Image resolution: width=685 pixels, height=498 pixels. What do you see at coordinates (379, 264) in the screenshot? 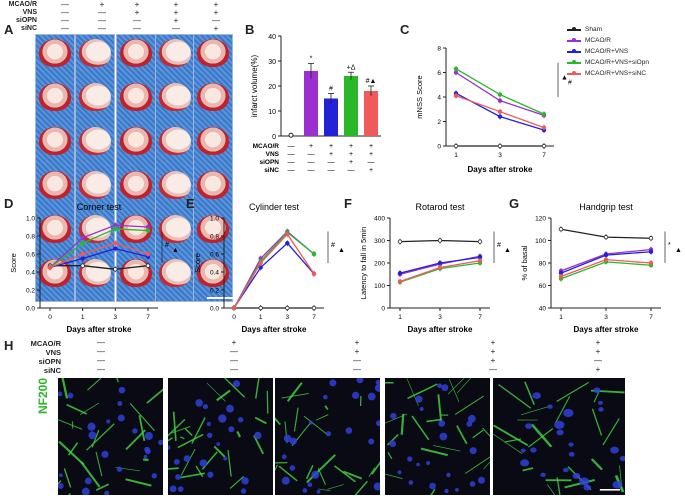
I see `y-tick-label: 200` at bounding box center [379, 264].